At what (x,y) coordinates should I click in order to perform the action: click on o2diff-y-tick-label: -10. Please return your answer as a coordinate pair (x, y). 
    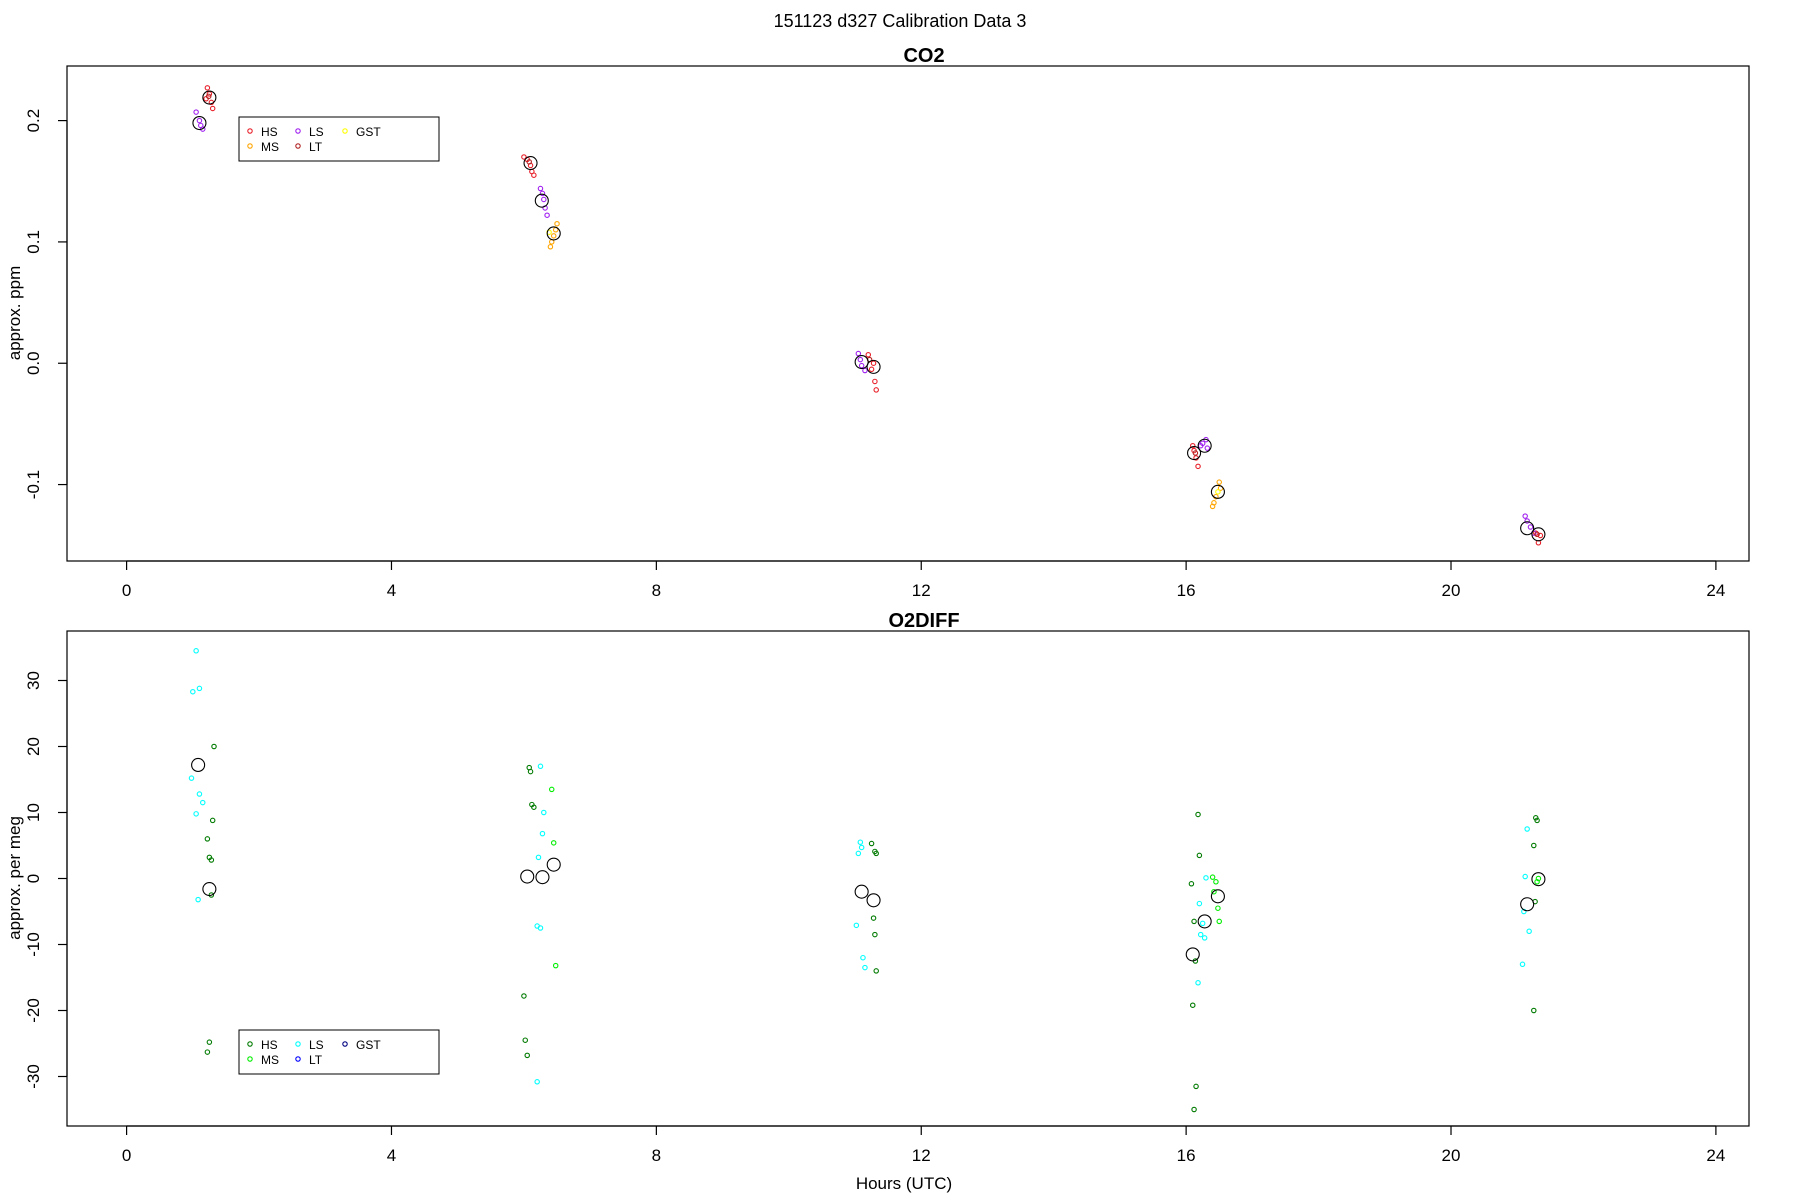
    Looking at the image, I should click on (33, 944).